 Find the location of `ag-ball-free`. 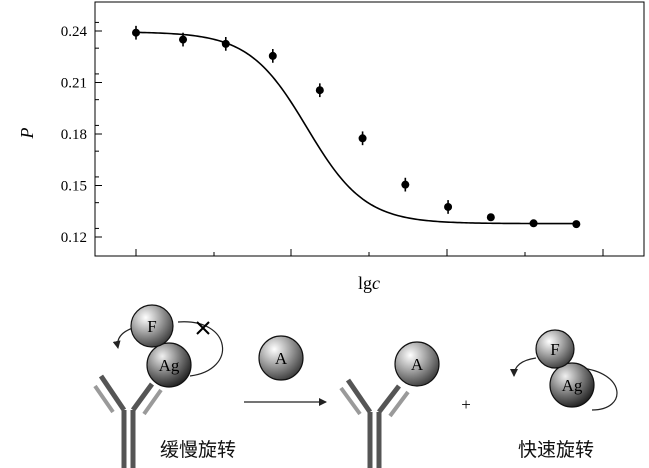

ag-ball-free is located at coordinates (572, 385).